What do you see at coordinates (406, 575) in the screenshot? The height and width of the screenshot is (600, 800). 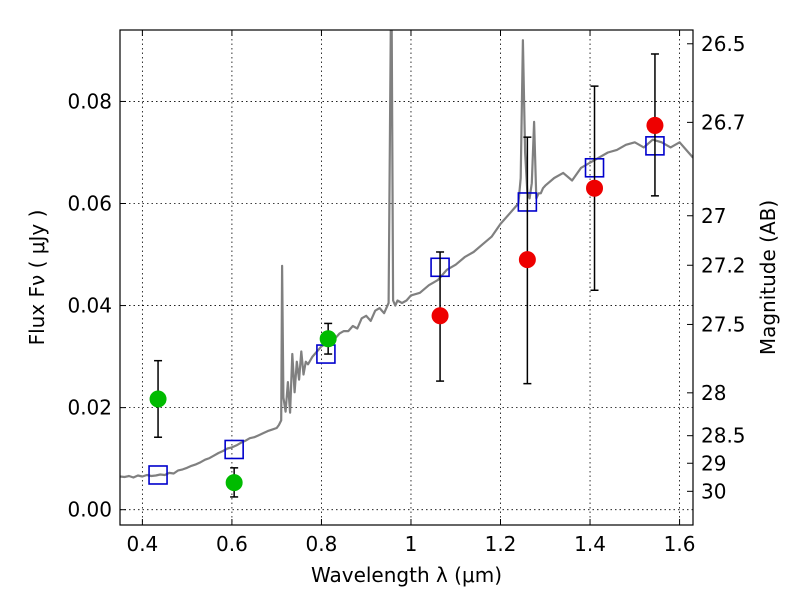 I see `x-axis-label: Wavelength λ (μm)` at bounding box center [406, 575].